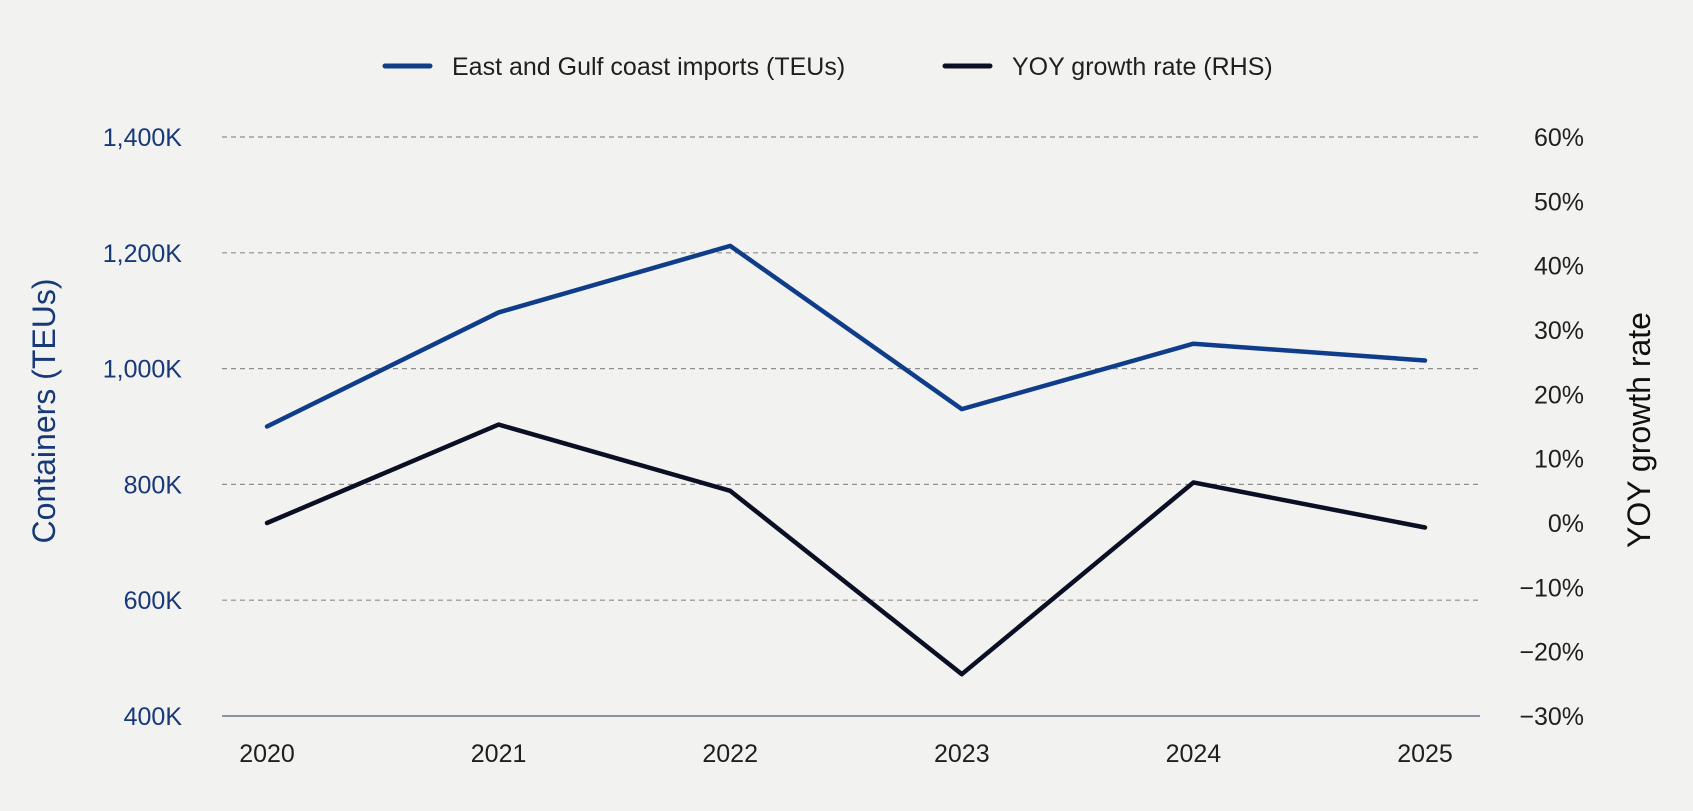  Describe the element at coordinates (1142, 67) in the screenshot. I see `legend-label: YOY growth rate (RHS)` at that location.